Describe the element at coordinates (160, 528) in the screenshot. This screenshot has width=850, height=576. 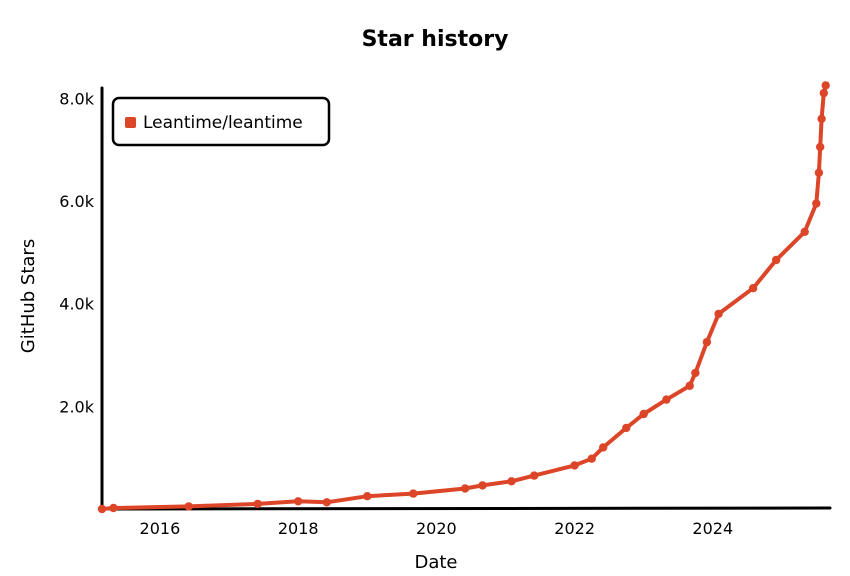
I see `x-tick-label: 2016` at that location.